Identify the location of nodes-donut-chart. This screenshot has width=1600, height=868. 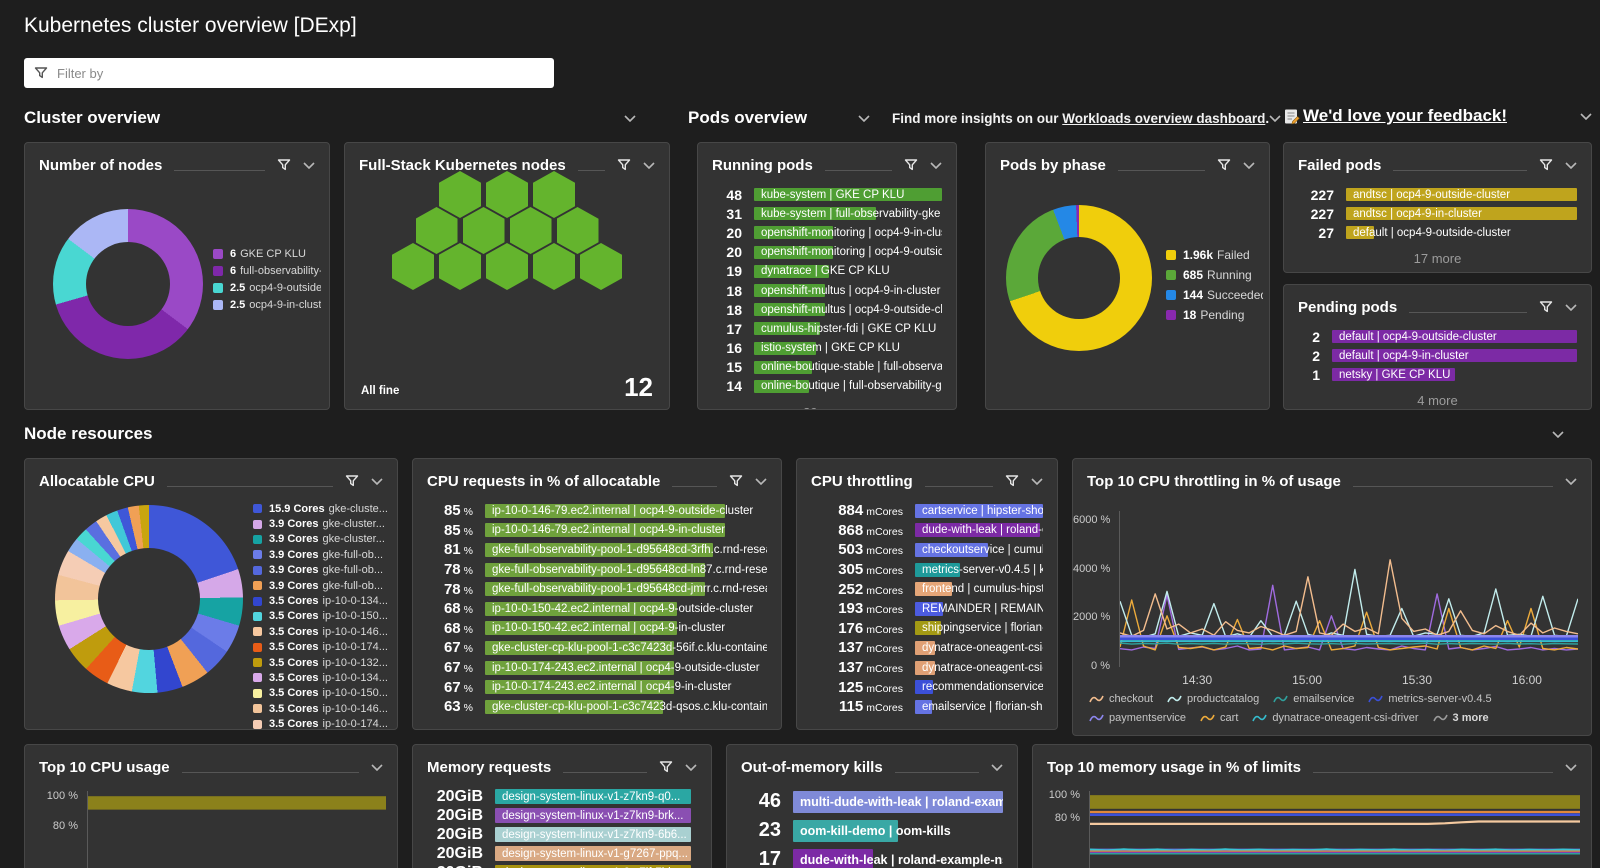
(128, 284).